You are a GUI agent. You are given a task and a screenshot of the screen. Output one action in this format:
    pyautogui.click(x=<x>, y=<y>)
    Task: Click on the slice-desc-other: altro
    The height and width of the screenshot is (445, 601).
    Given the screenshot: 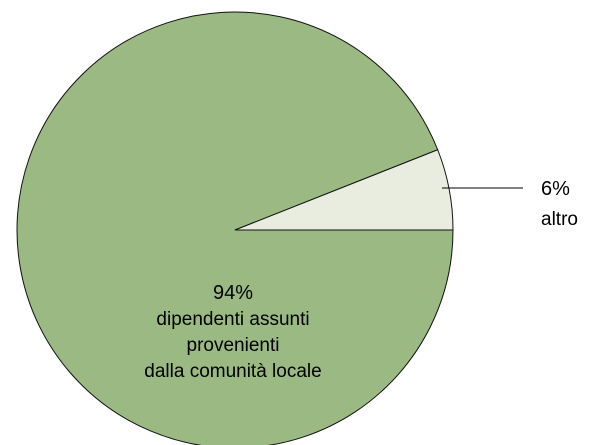 What is the action you would take?
    pyautogui.click(x=559, y=219)
    